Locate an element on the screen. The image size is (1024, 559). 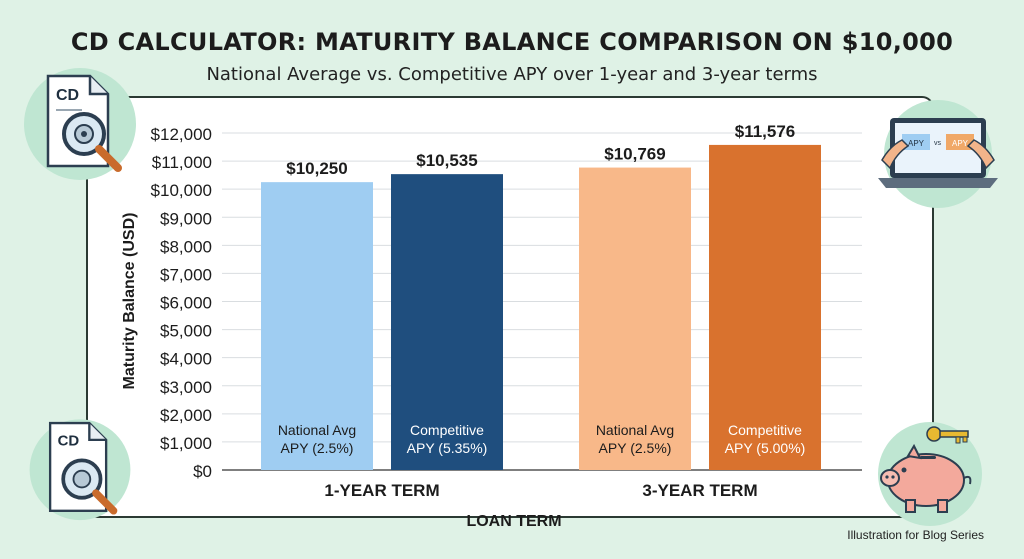
laptop-apy-comparison-icon: APY vs APY is located at coordinates (938, 154).